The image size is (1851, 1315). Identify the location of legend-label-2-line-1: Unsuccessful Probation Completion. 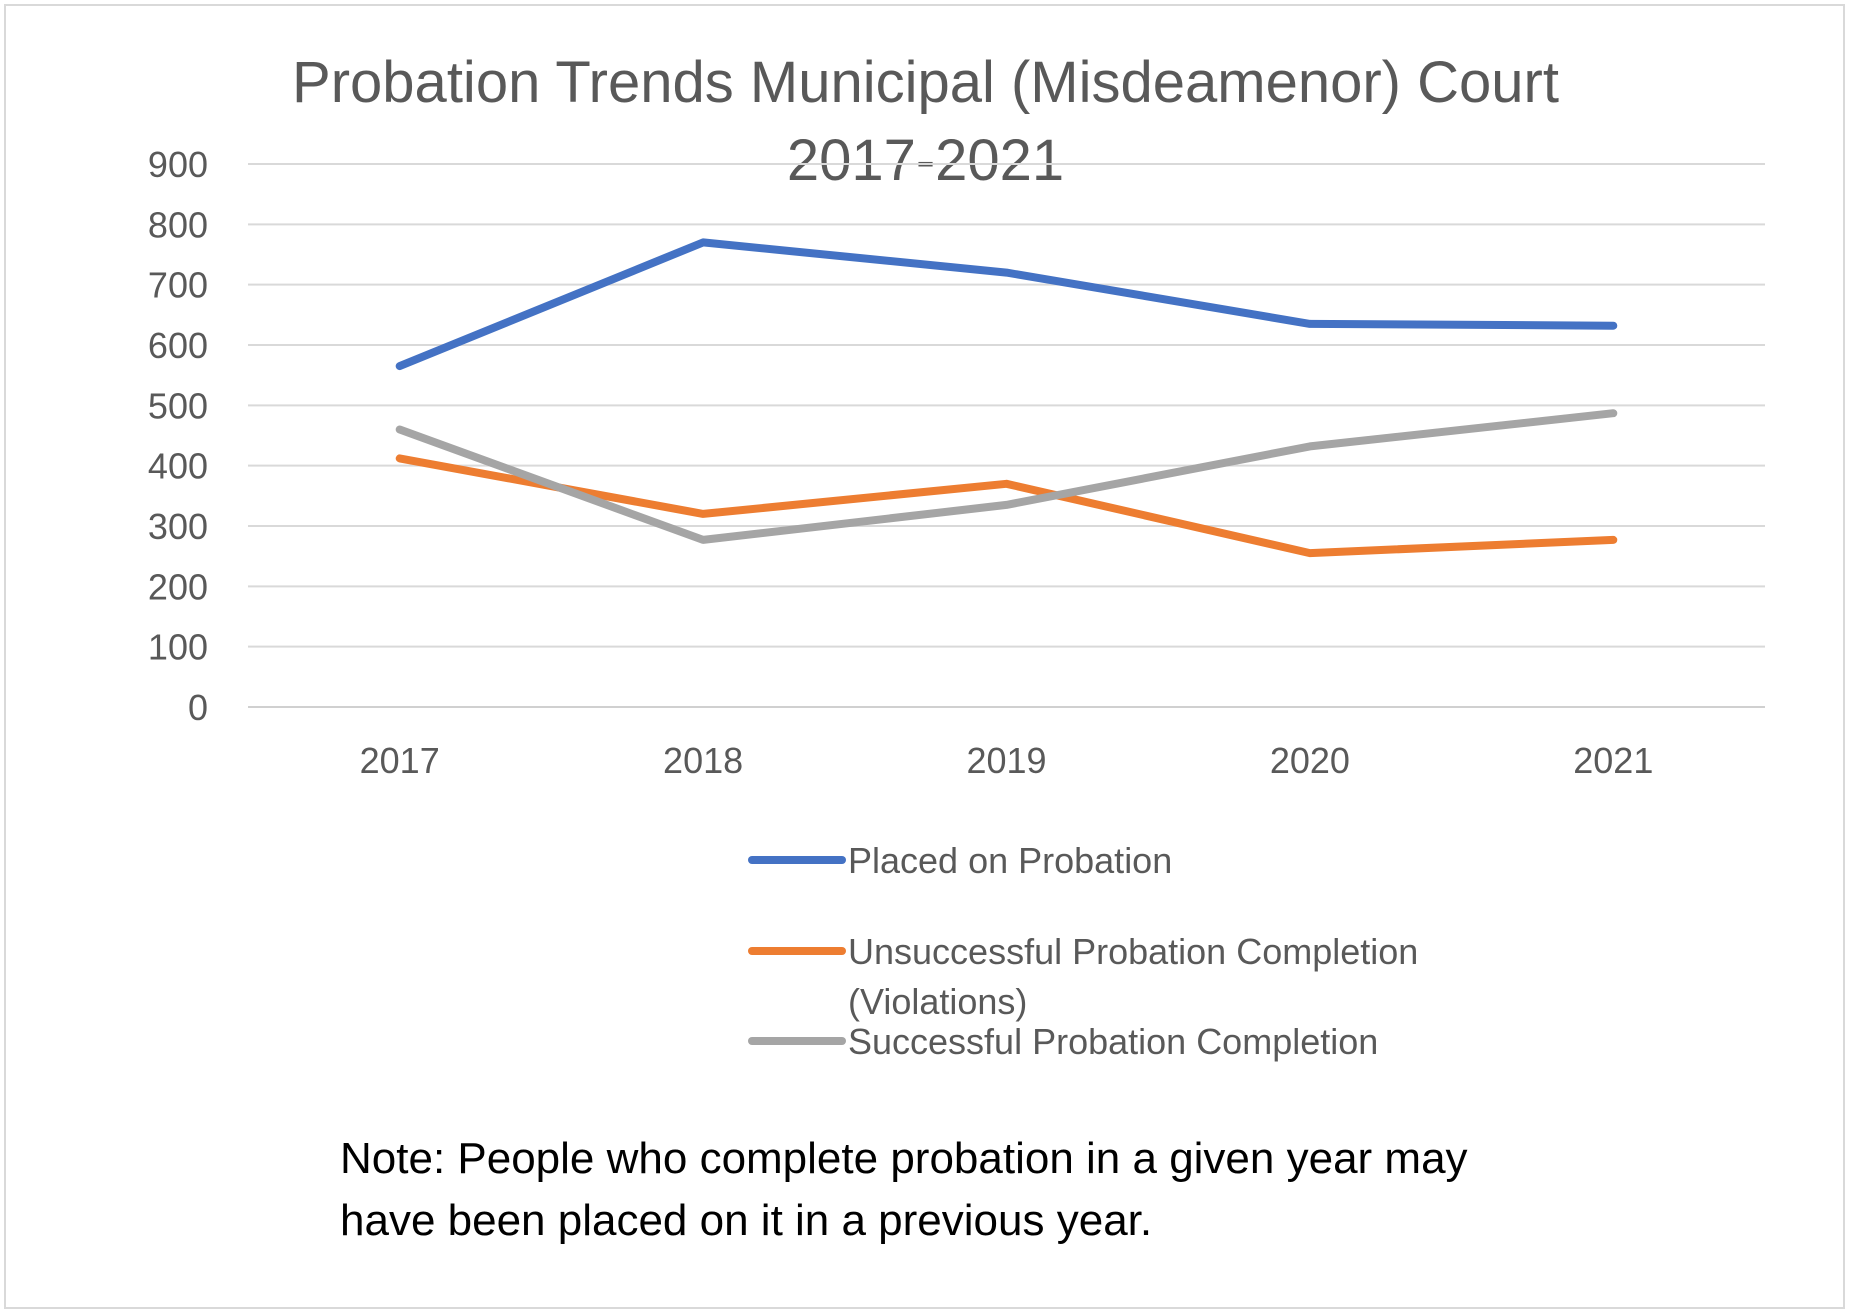
(1133, 951).